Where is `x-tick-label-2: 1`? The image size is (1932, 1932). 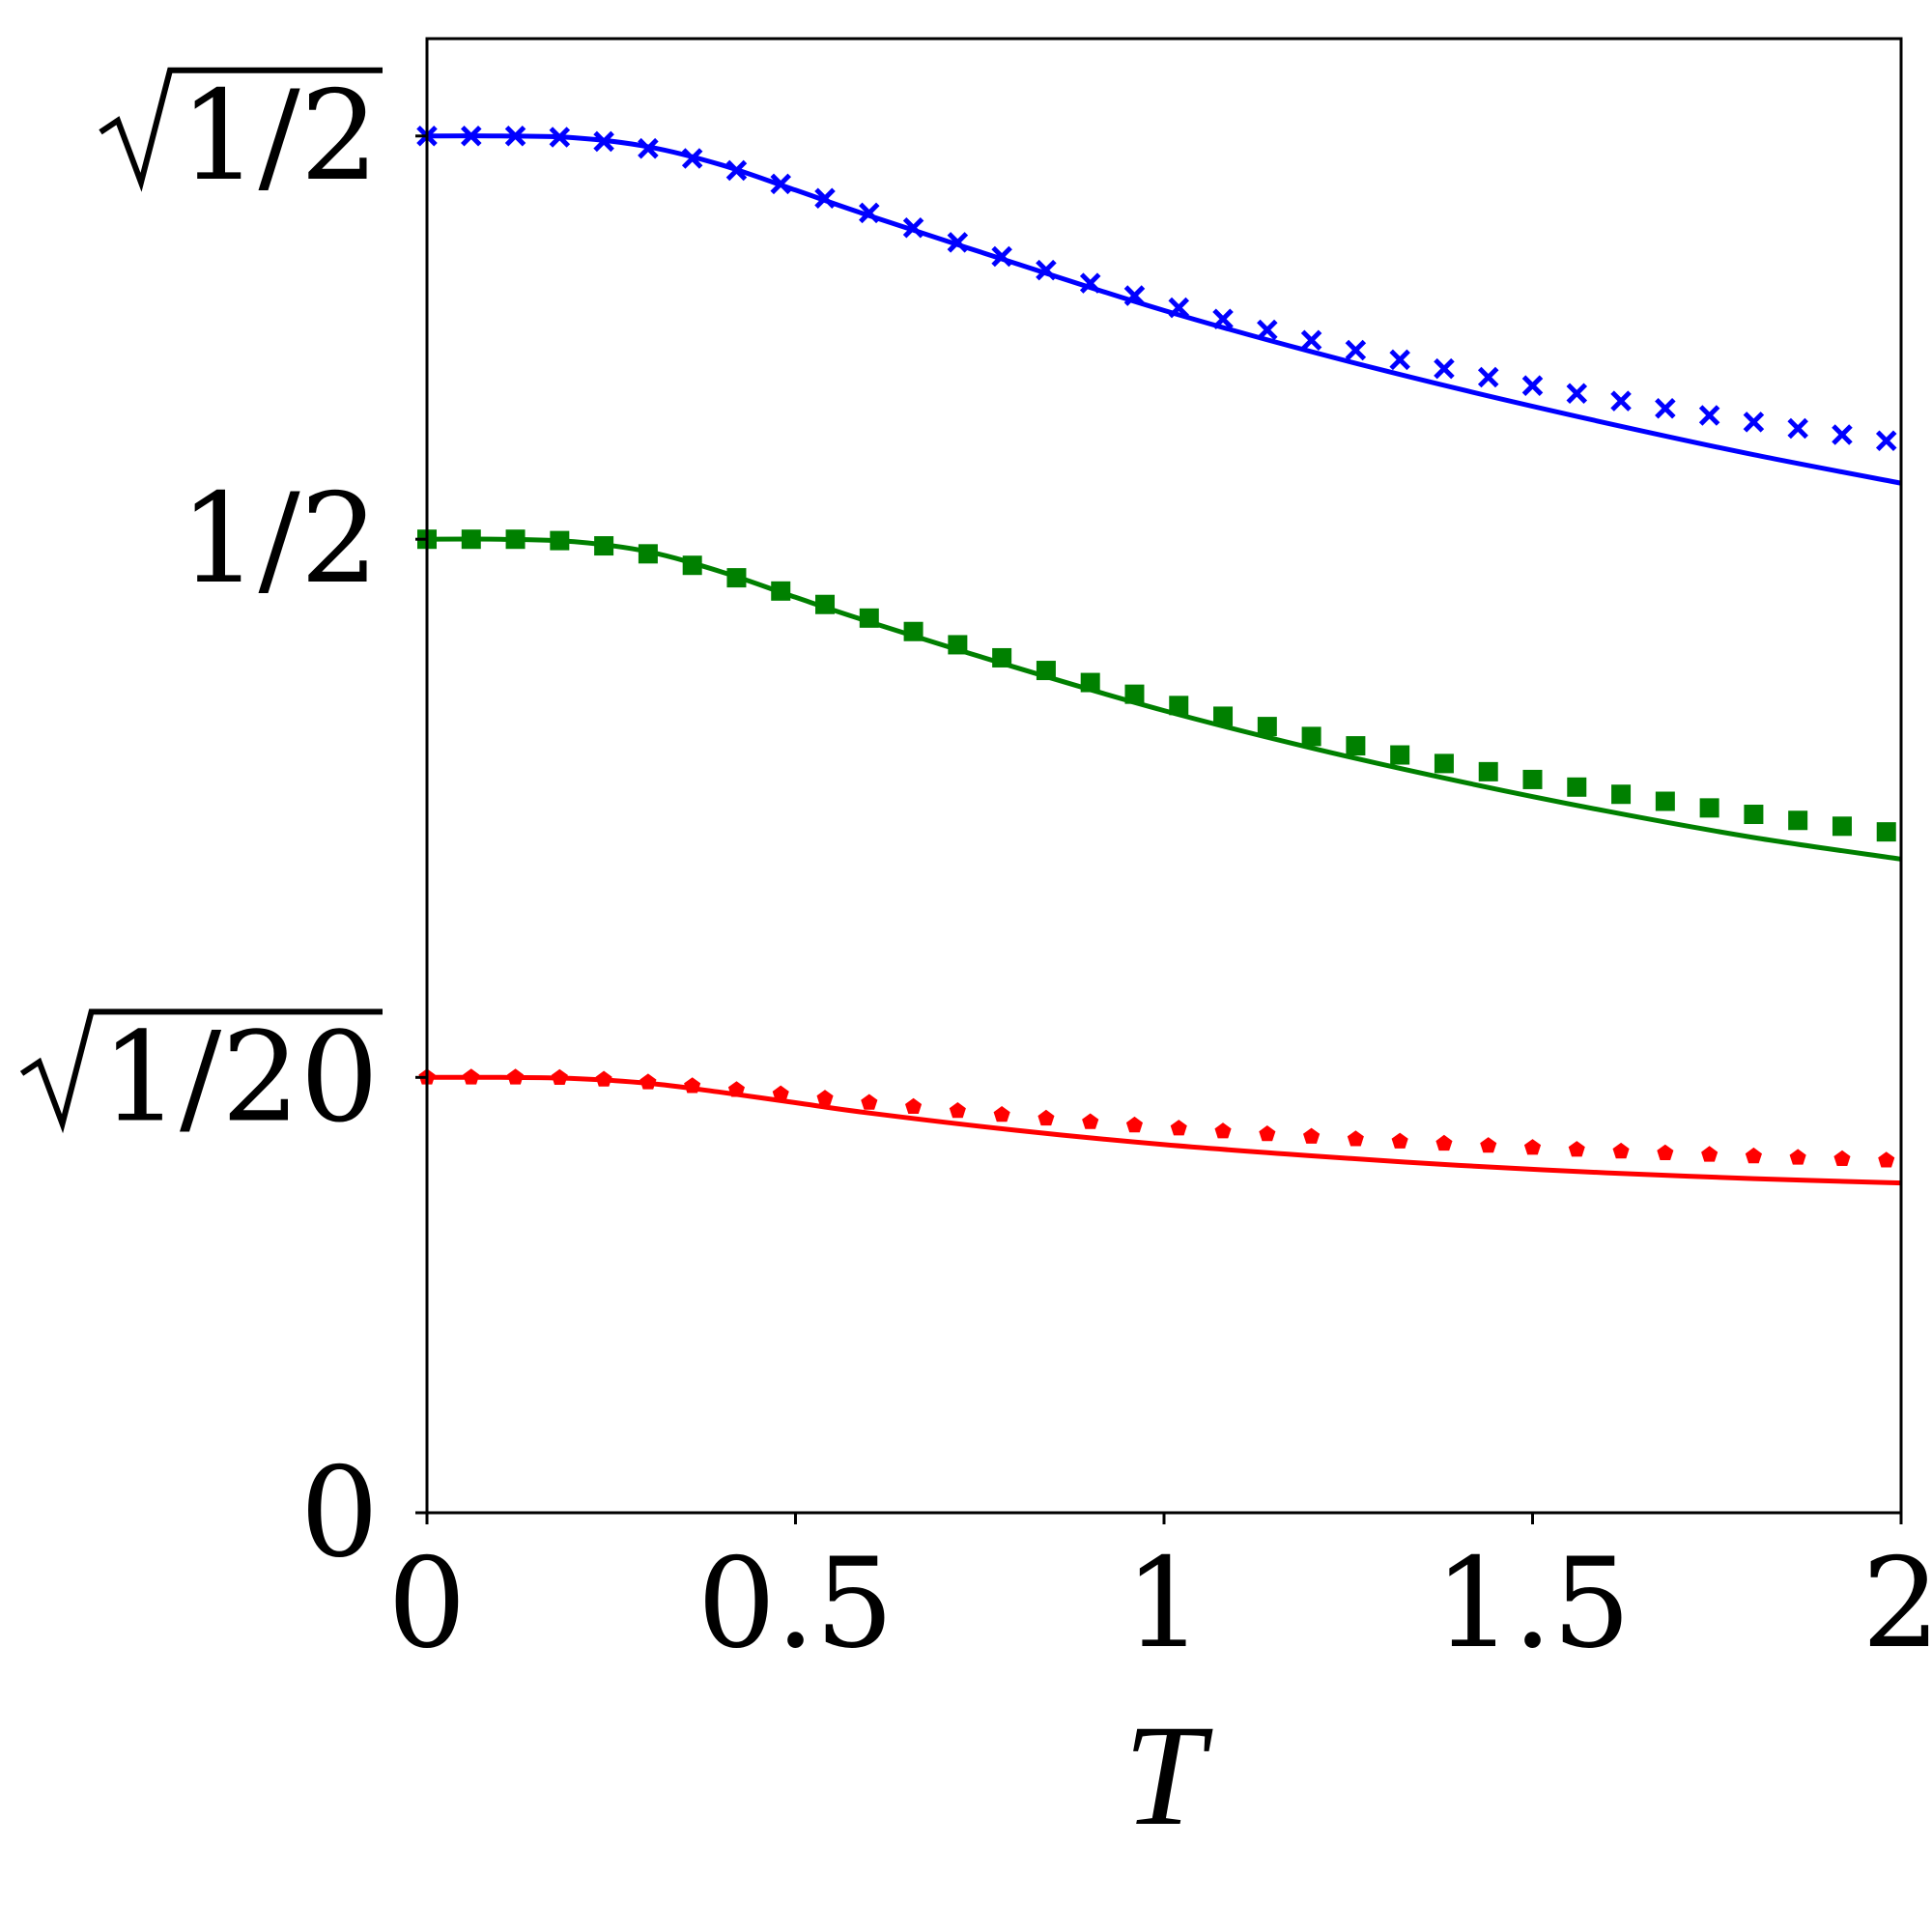 x-tick-label-2: 1 is located at coordinates (1163, 1604).